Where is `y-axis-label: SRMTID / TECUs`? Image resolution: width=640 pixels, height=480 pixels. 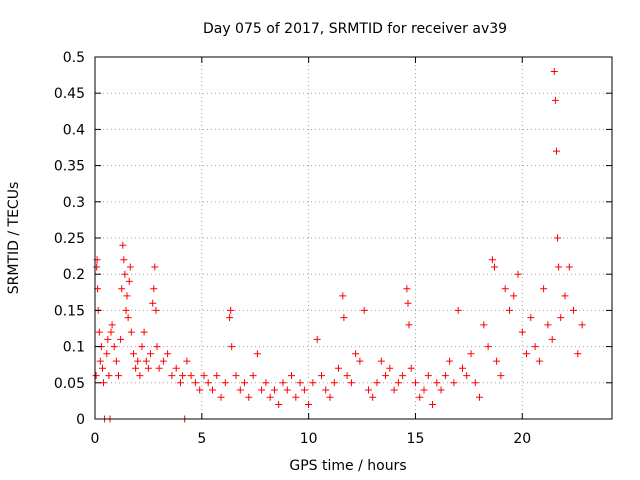 y-axis-label: SRMTID / TECUs is located at coordinates (14, 238).